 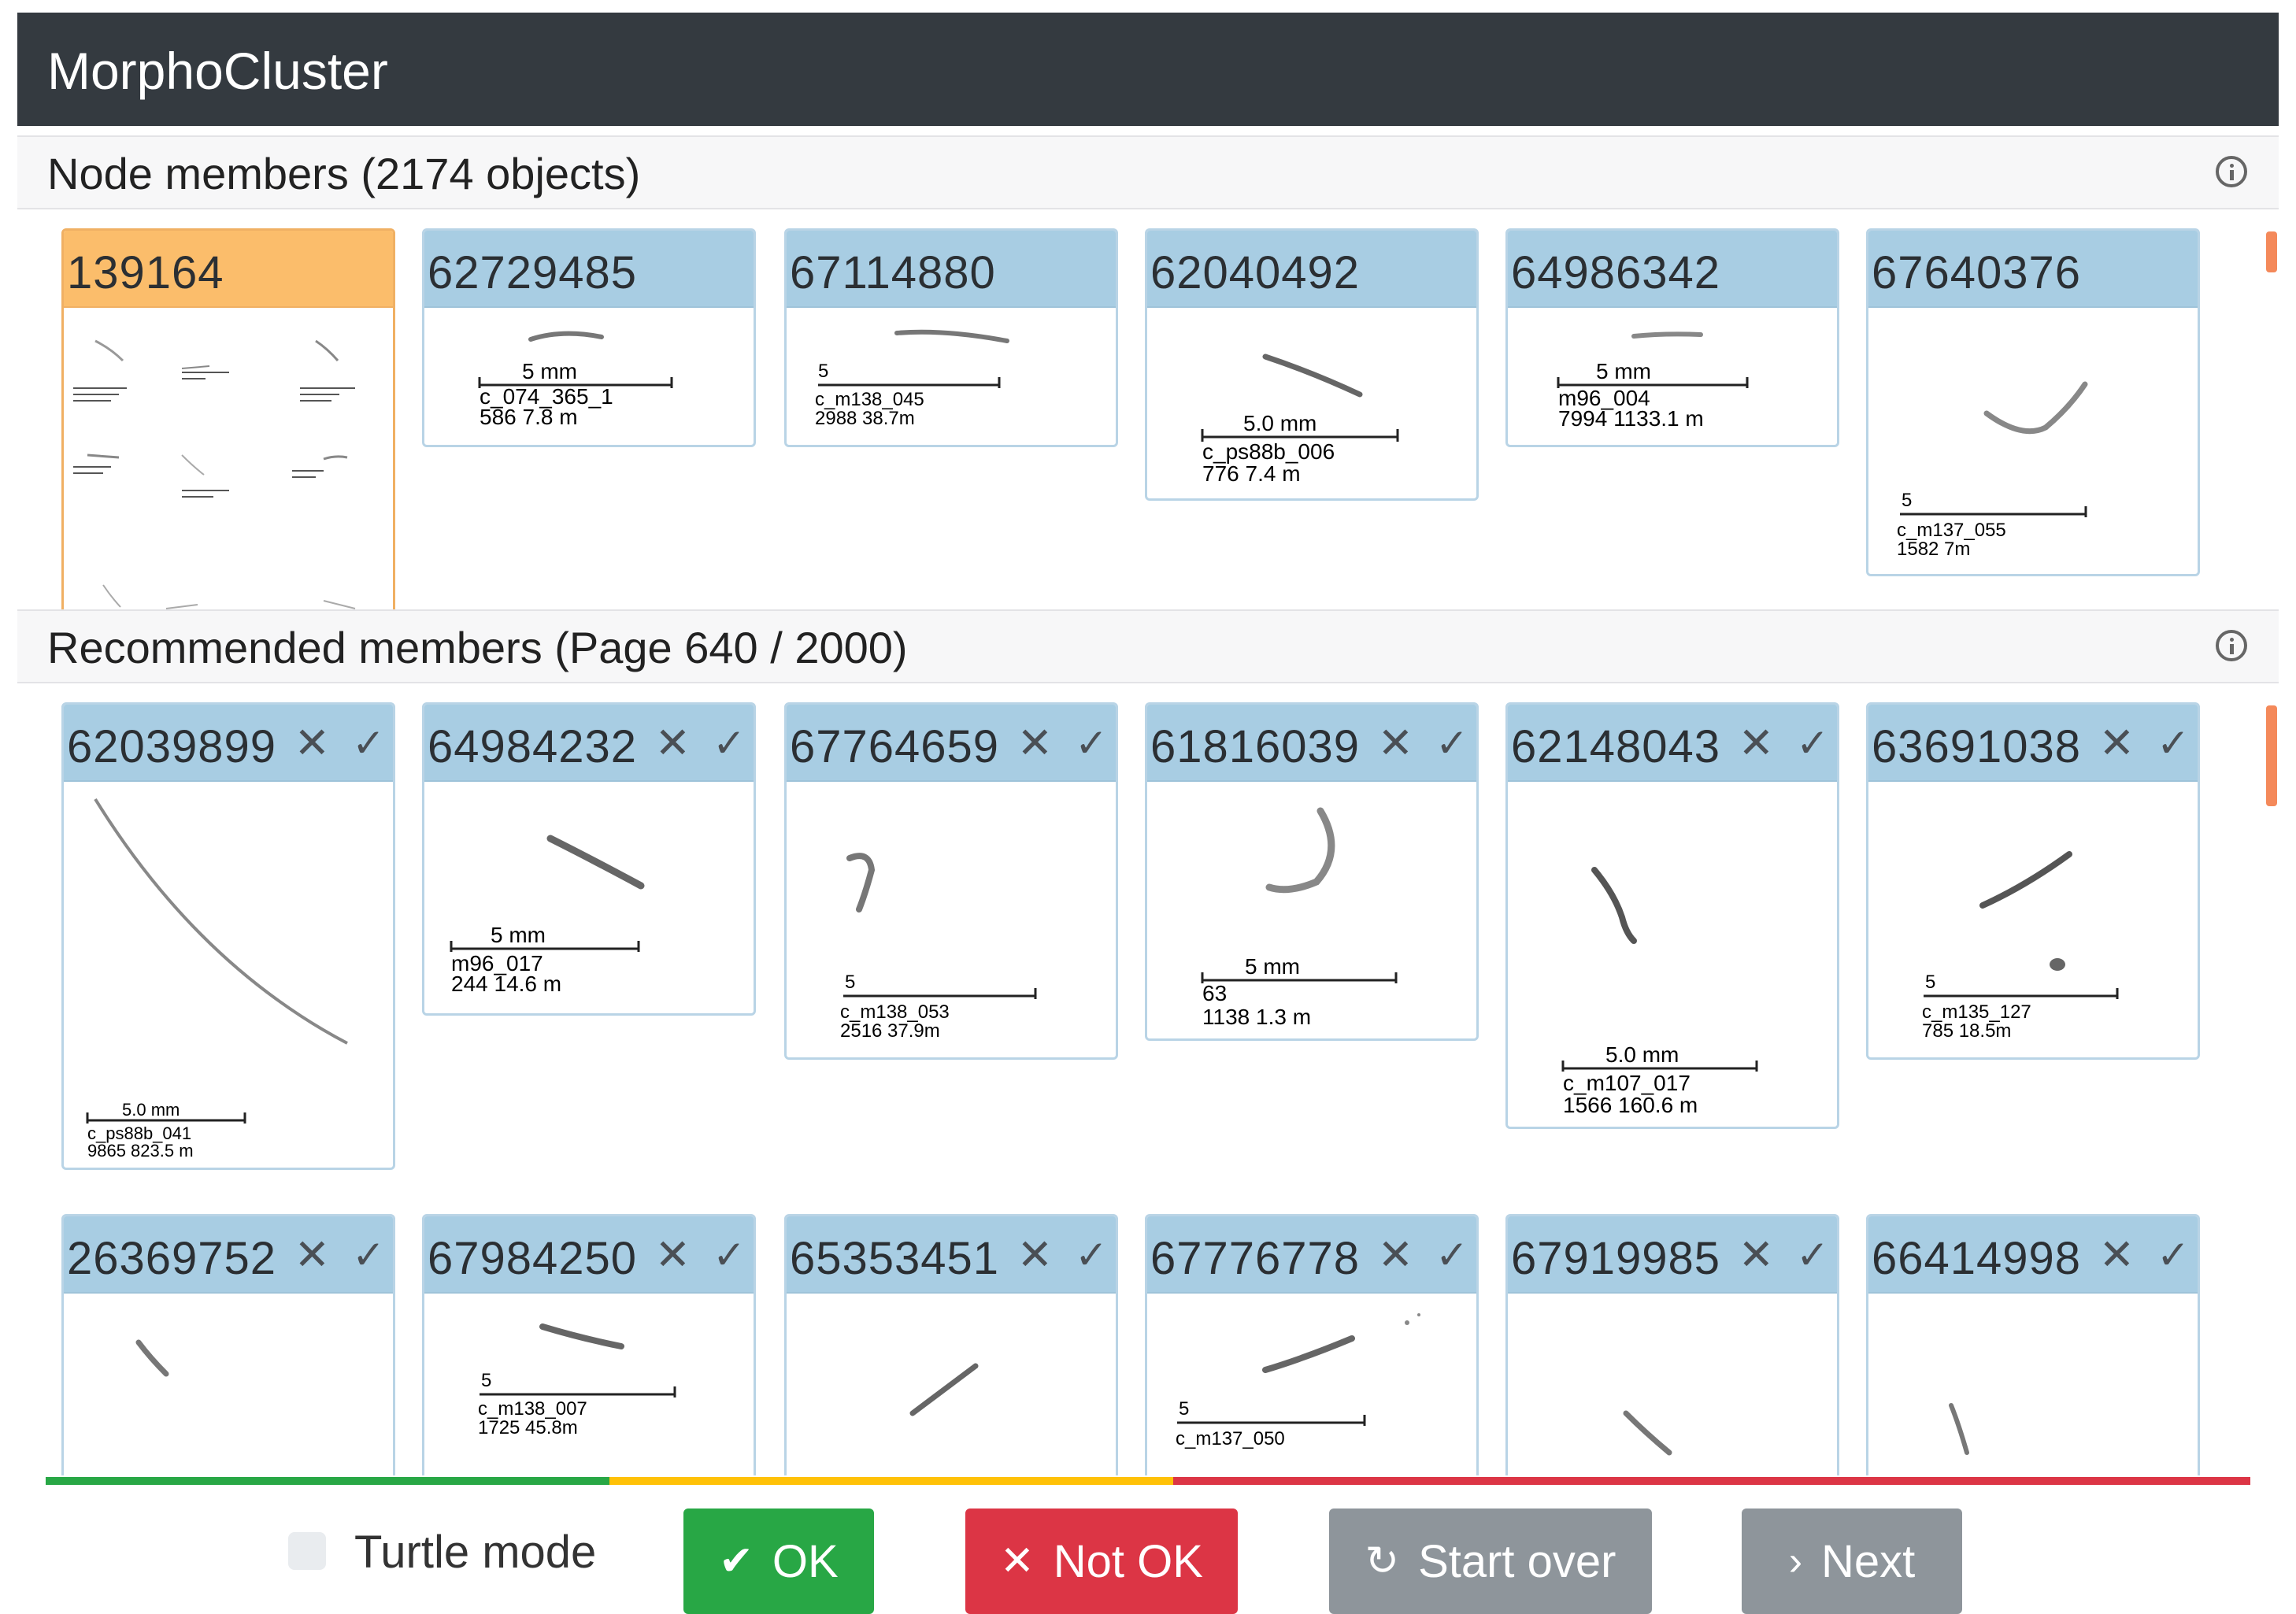 I want to click on recommended-member-card: 61816039 ✕ ✓ 5 mm 63 1138 1.3 m, so click(x=1312, y=871).